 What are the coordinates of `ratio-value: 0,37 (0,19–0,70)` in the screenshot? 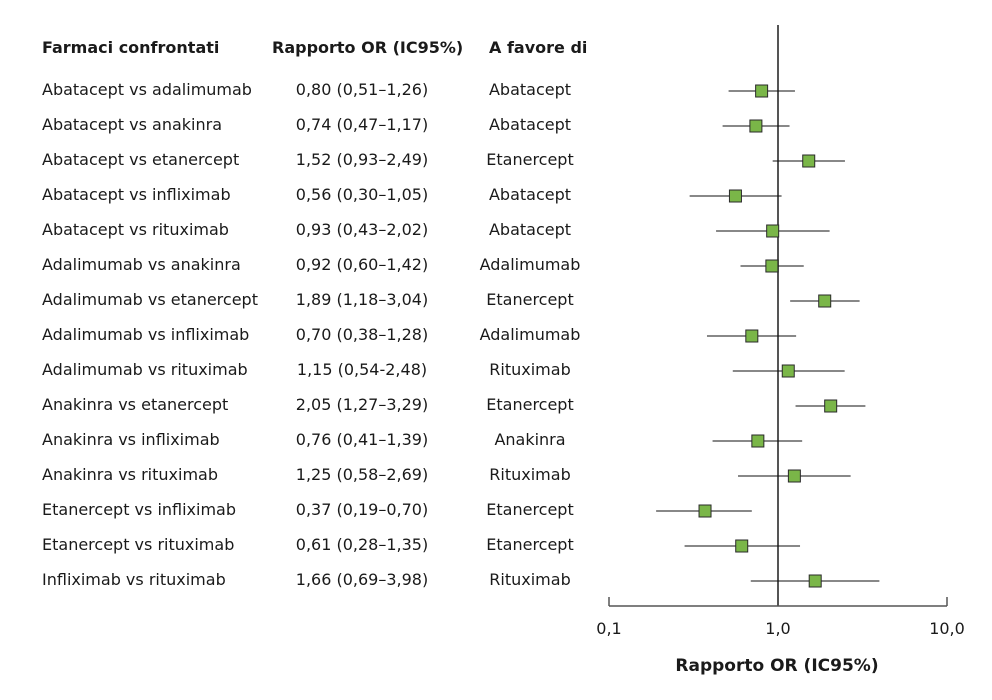 It's located at (362, 509).